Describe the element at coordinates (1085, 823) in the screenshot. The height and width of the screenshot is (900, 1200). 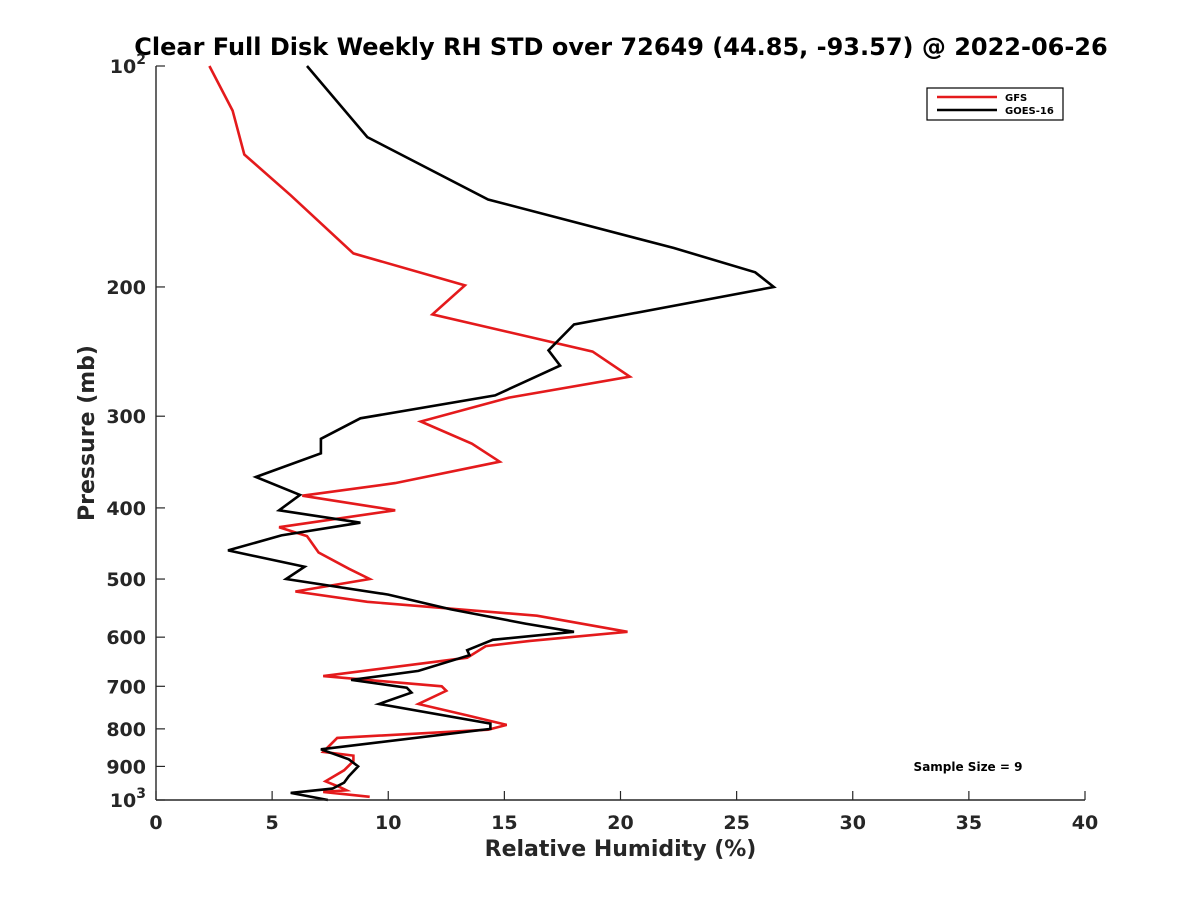
I see `x-tick-label: 40` at that location.